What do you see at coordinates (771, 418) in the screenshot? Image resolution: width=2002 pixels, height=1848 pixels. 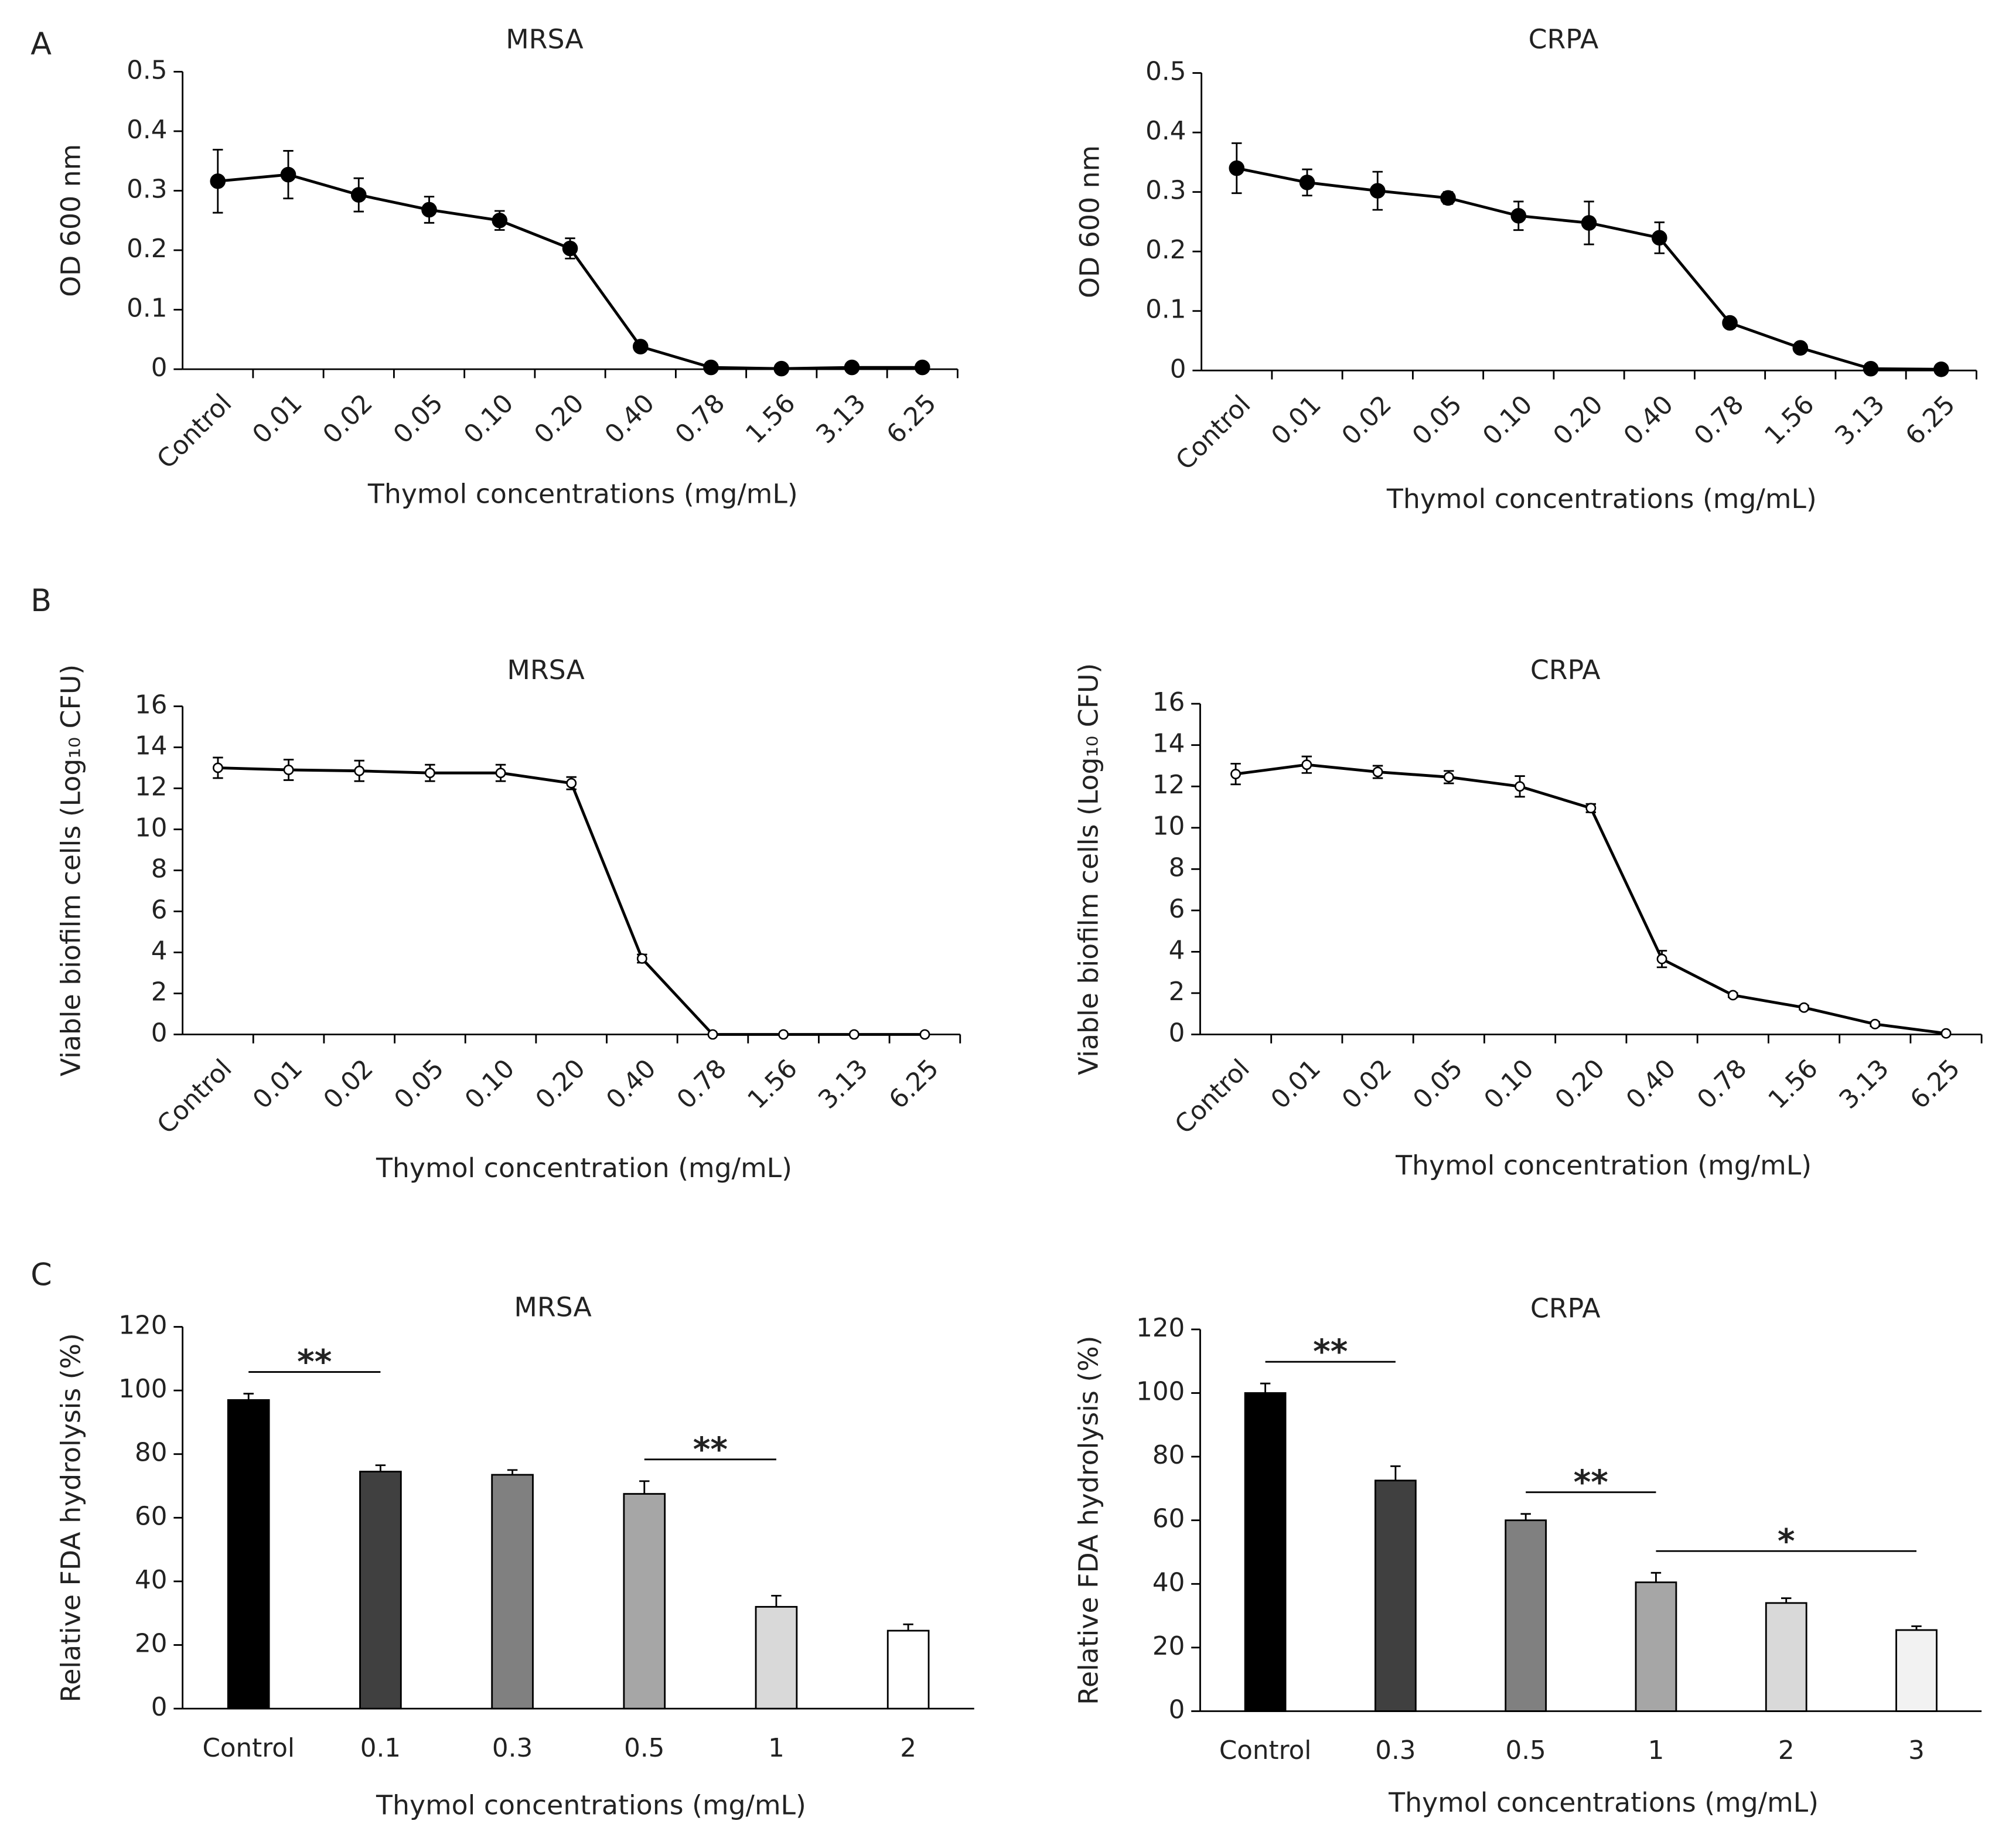 I see `x-tick-label: 1.56` at bounding box center [771, 418].